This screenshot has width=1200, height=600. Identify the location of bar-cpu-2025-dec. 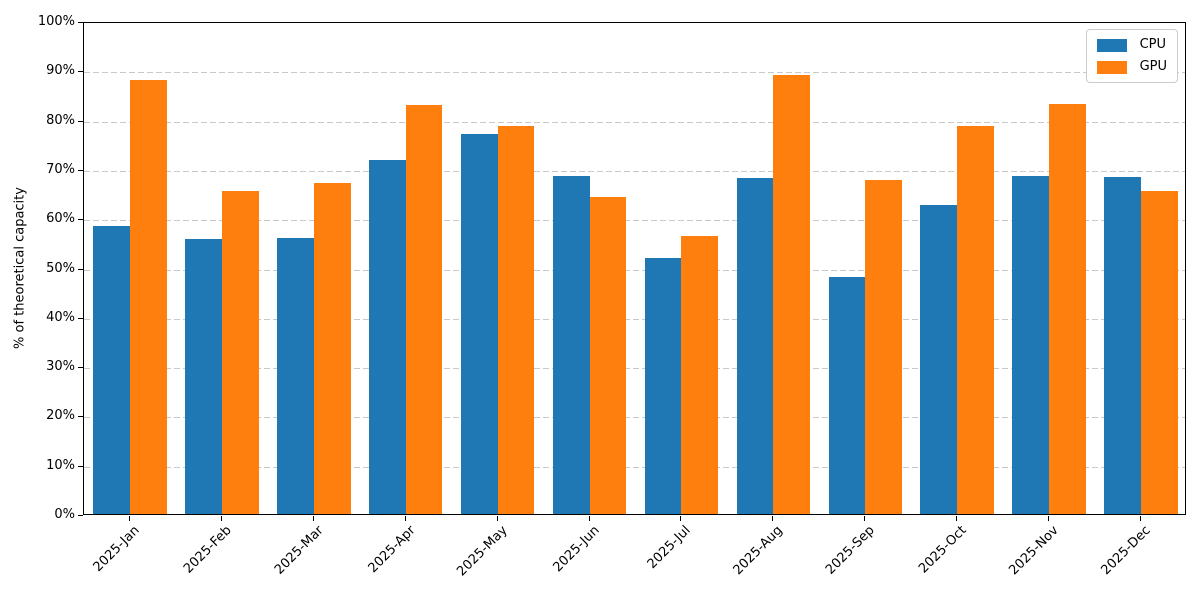
(1123, 345).